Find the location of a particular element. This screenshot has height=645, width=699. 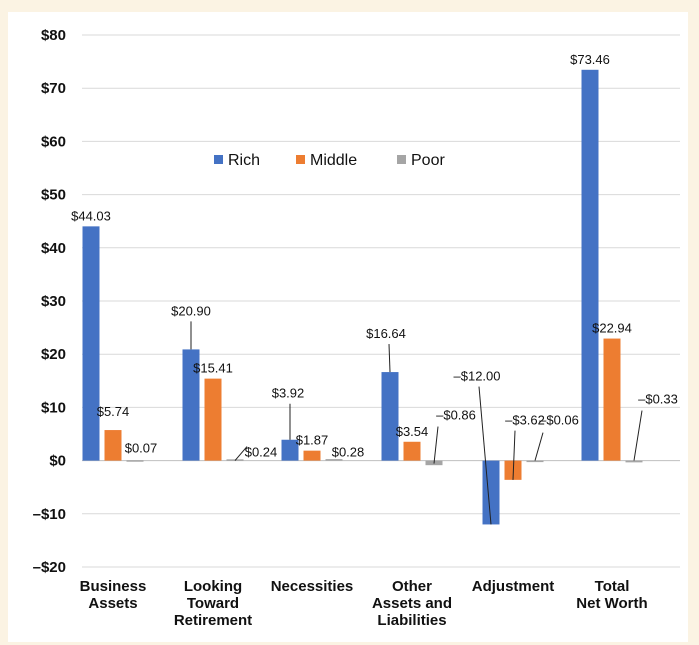

data-label: $20.90 is located at coordinates (191, 310).